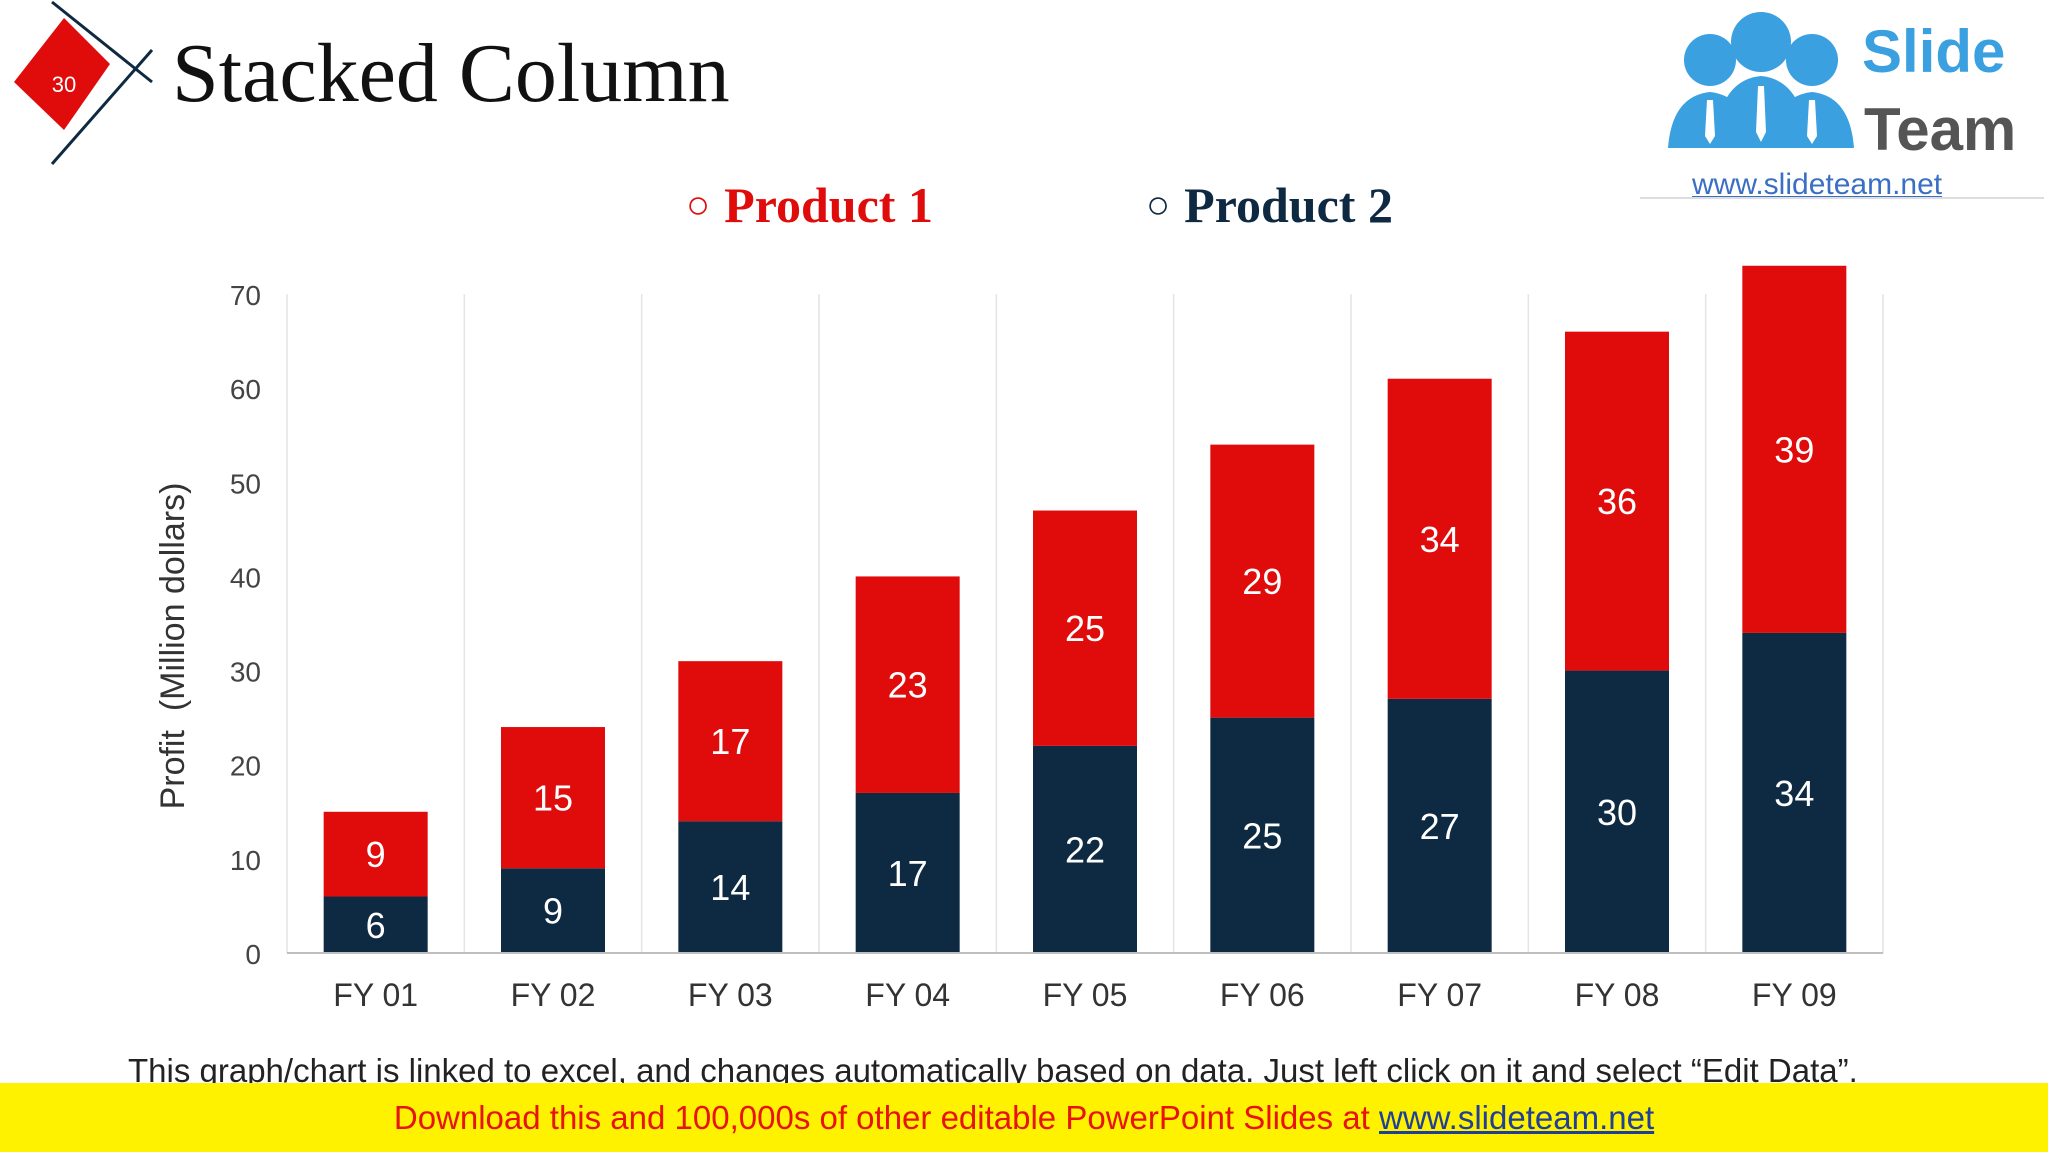 The height and width of the screenshot is (1152, 2048). I want to click on y-tick-label: 60, so click(245, 389).